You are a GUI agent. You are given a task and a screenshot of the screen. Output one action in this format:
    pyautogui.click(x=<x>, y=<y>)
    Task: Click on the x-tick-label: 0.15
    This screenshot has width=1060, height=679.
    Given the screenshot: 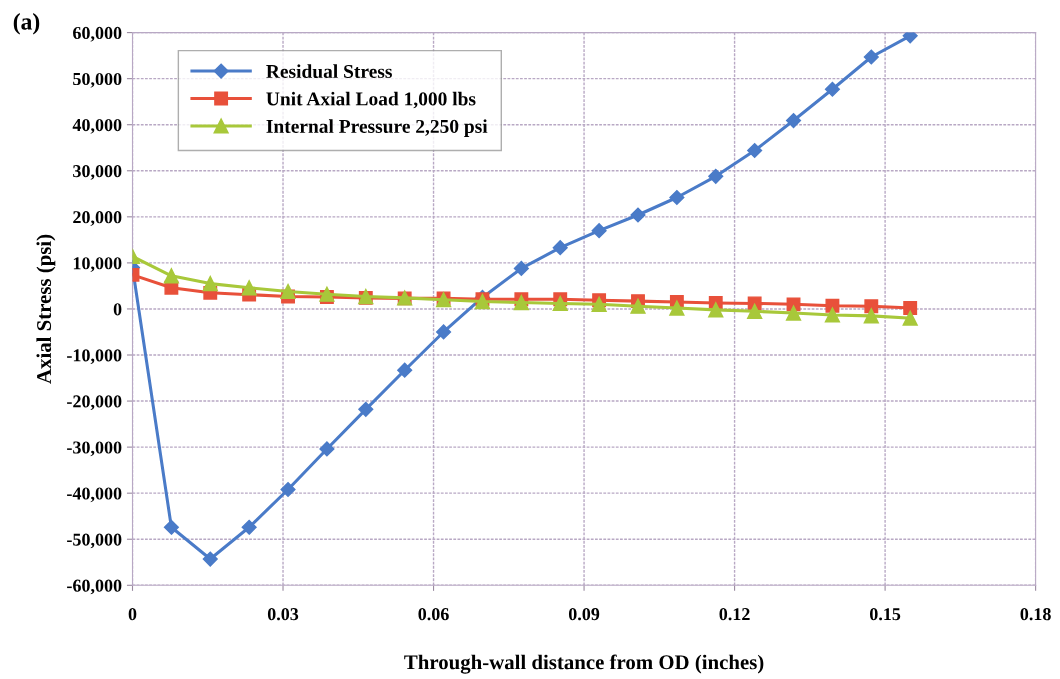 What is the action you would take?
    pyautogui.click(x=885, y=614)
    